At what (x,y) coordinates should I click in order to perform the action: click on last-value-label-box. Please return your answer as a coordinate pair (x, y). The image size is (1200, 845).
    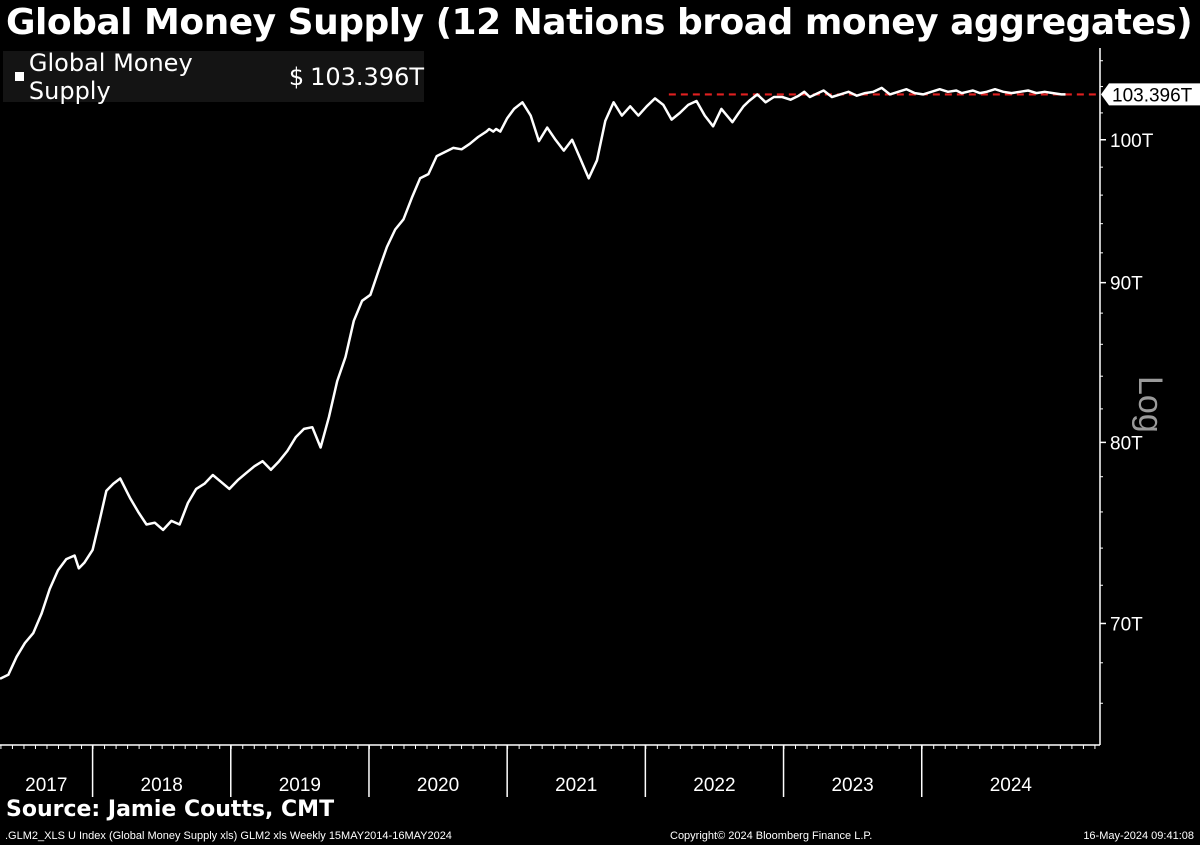
    Looking at the image, I should click on (1150, 94).